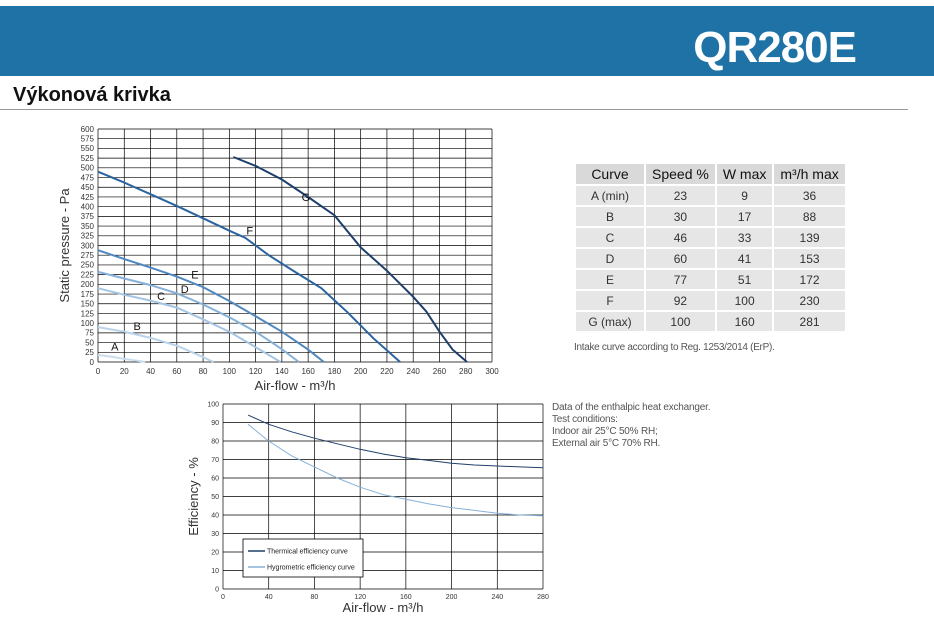  What do you see at coordinates (710, 237) in the screenshot?
I see `table-row: C 46 33 139` at bounding box center [710, 237].